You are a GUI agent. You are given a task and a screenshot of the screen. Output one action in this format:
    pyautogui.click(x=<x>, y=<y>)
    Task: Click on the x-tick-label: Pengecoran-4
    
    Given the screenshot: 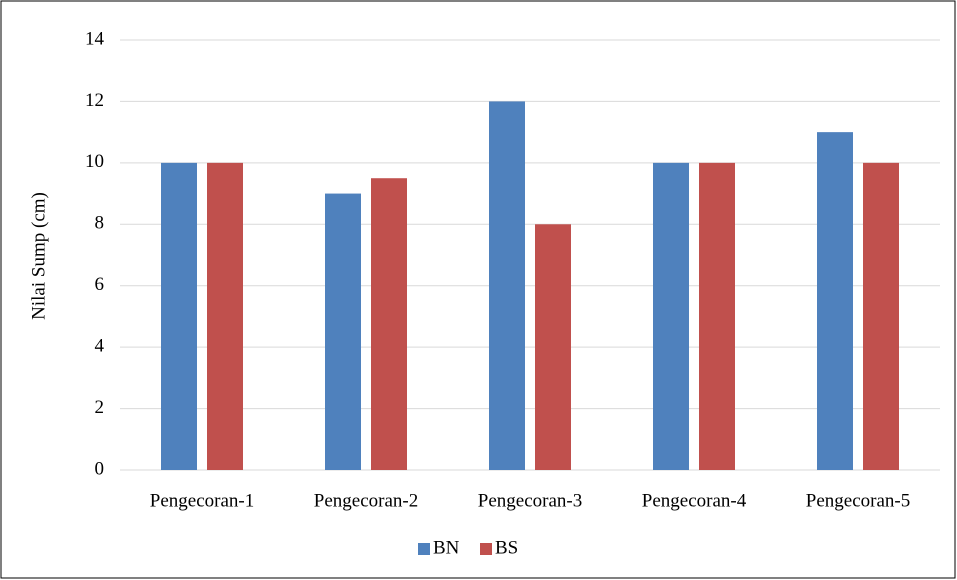 What is the action you would take?
    pyautogui.click(x=694, y=500)
    